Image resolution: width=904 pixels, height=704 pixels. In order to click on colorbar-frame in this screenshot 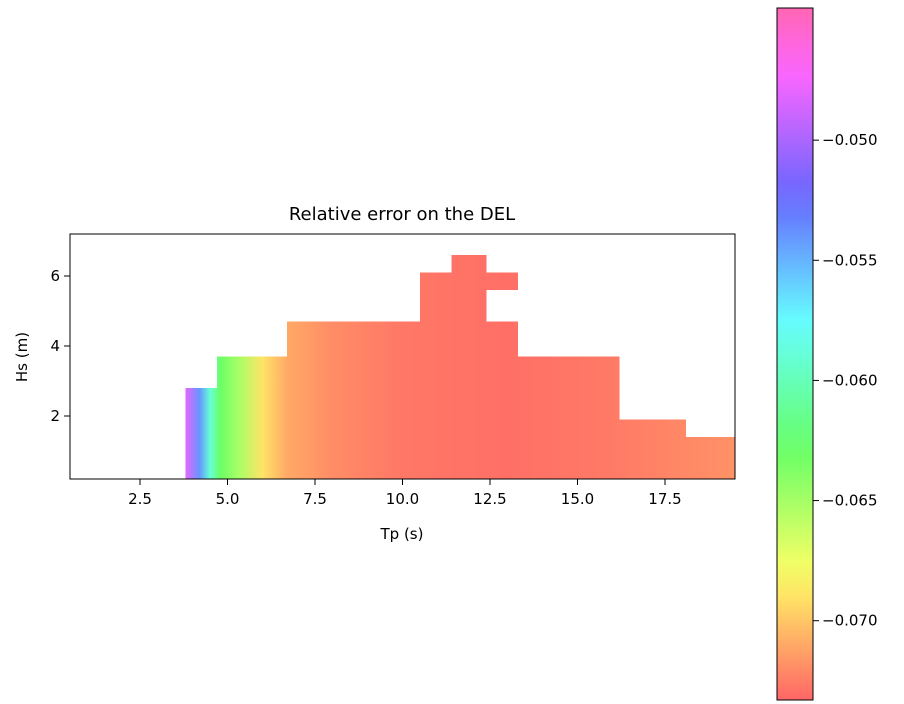, I will do `click(795, 354)`.